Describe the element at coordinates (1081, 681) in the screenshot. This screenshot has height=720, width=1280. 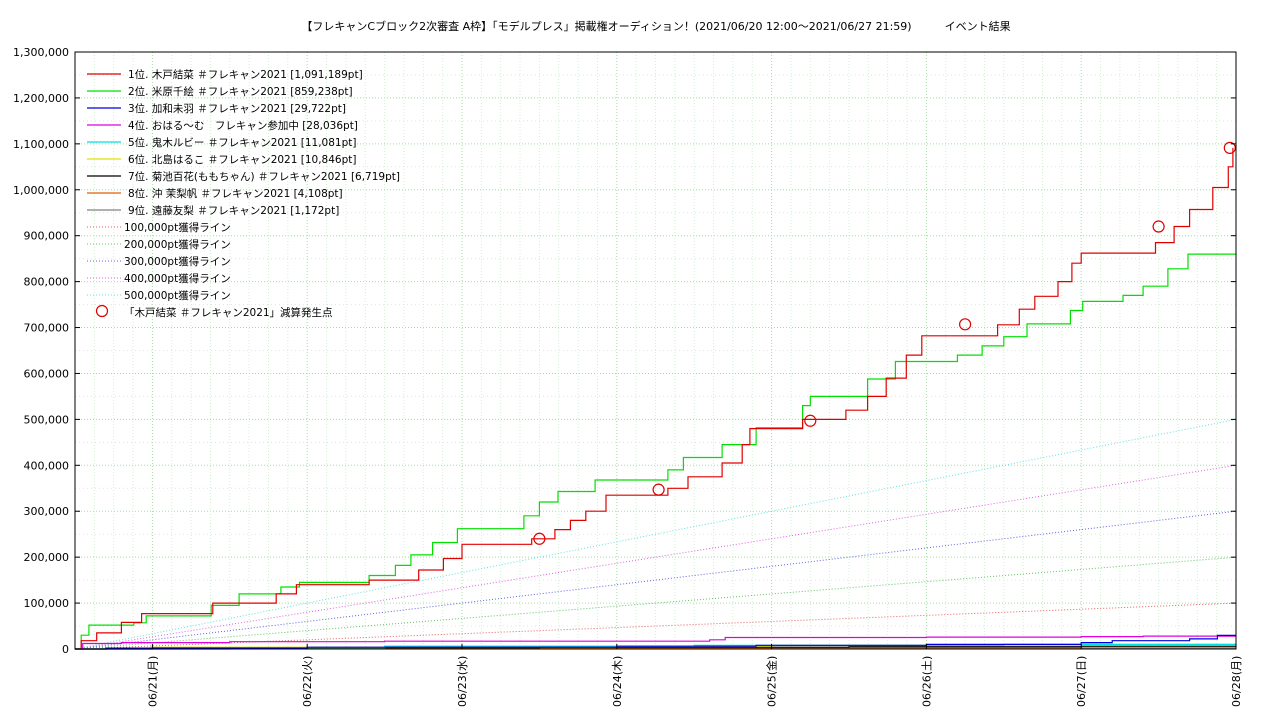
I see `x-tick-label: 06/27(日)` at that location.